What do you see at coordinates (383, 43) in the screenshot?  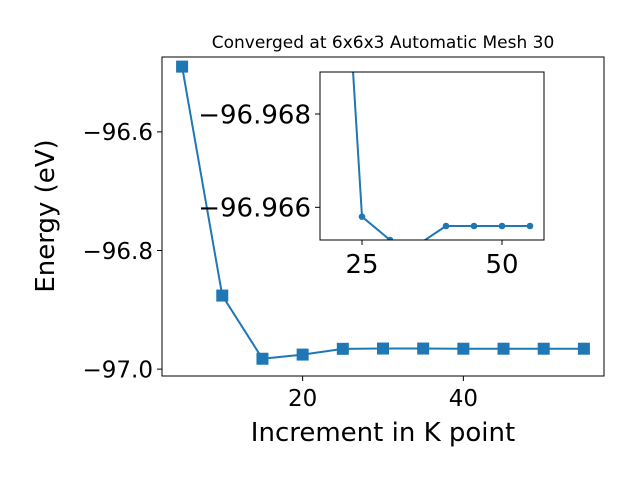 I see `chart-title: Converged at 6x6x3 Automatic Mesh 30` at bounding box center [383, 43].